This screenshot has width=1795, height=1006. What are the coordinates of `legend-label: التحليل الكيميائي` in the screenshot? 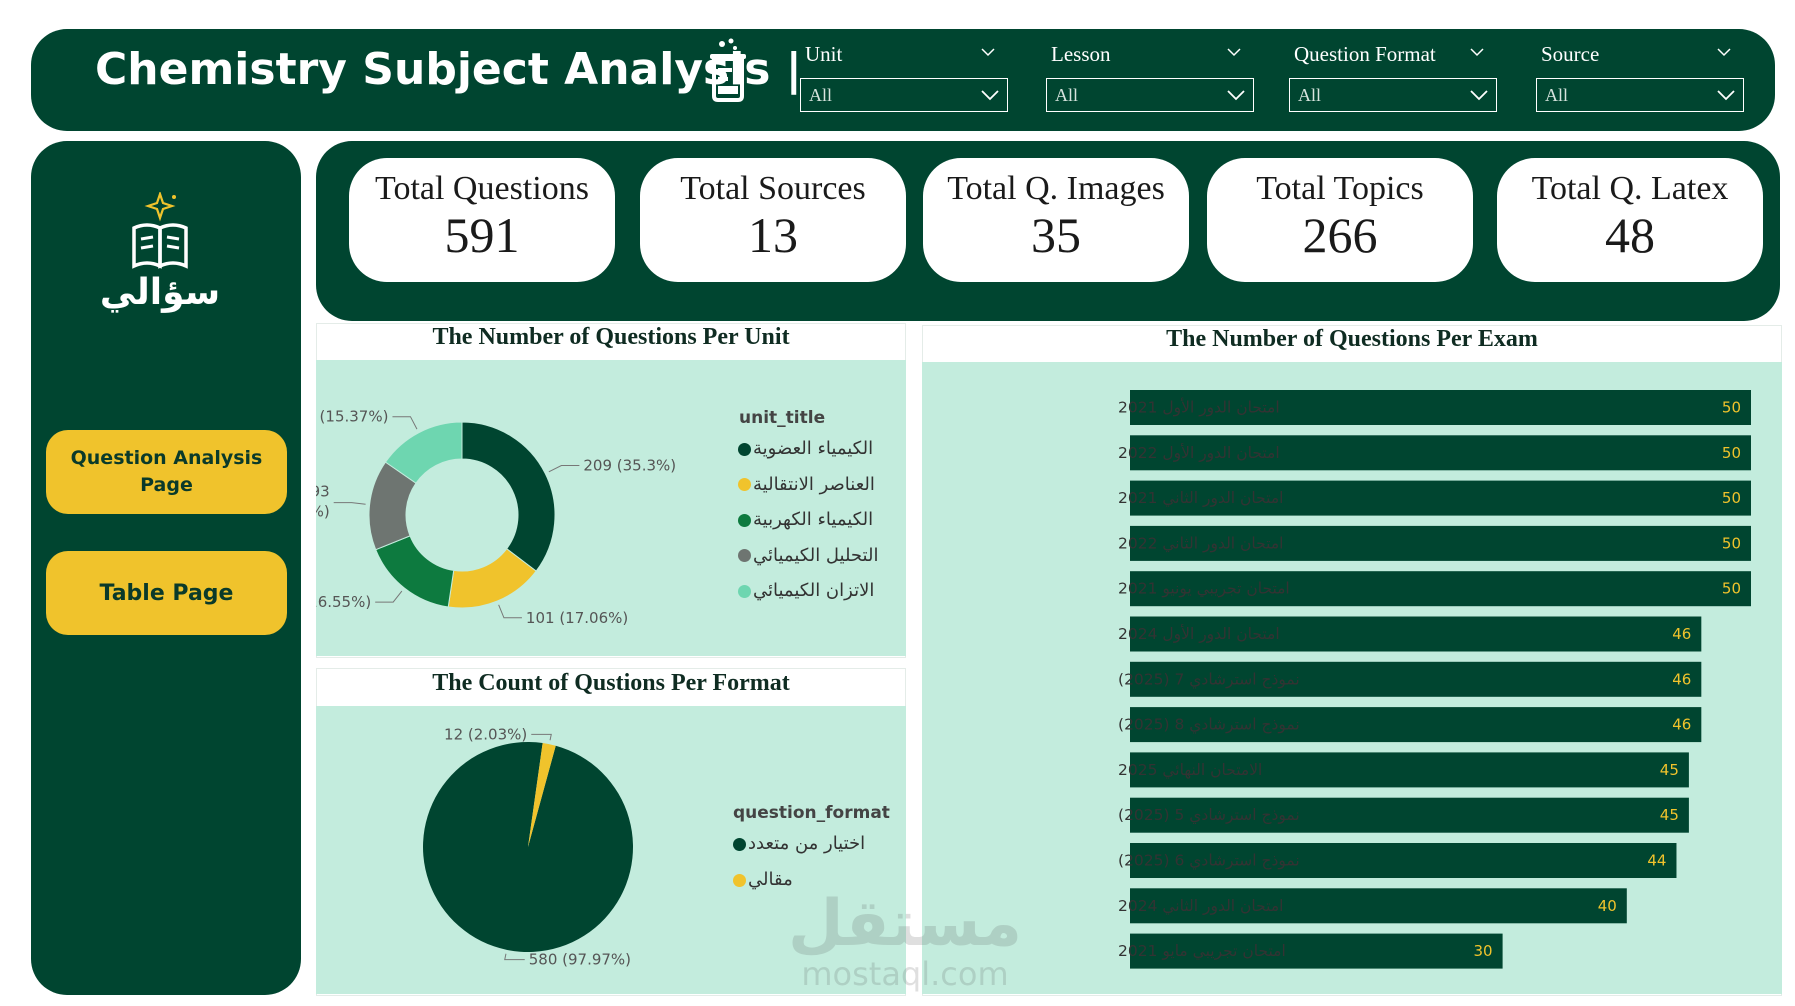 It's located at (816, 555).